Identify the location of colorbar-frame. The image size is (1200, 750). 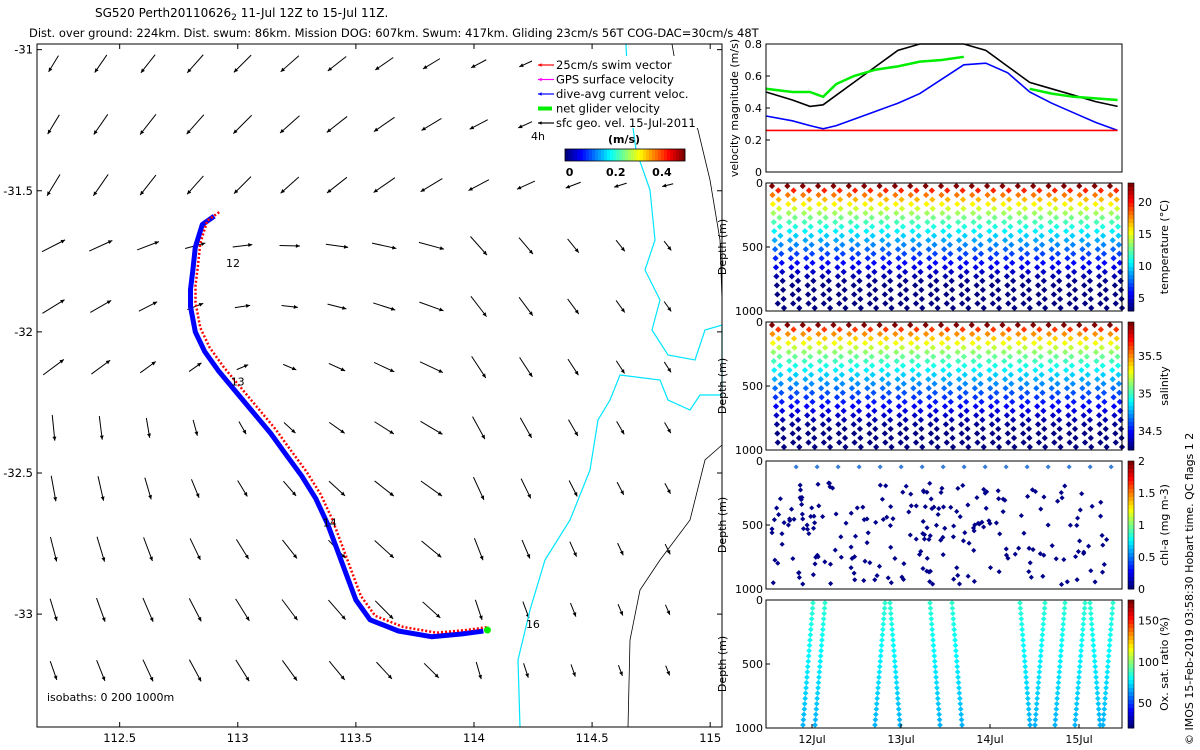
(1131, 247).